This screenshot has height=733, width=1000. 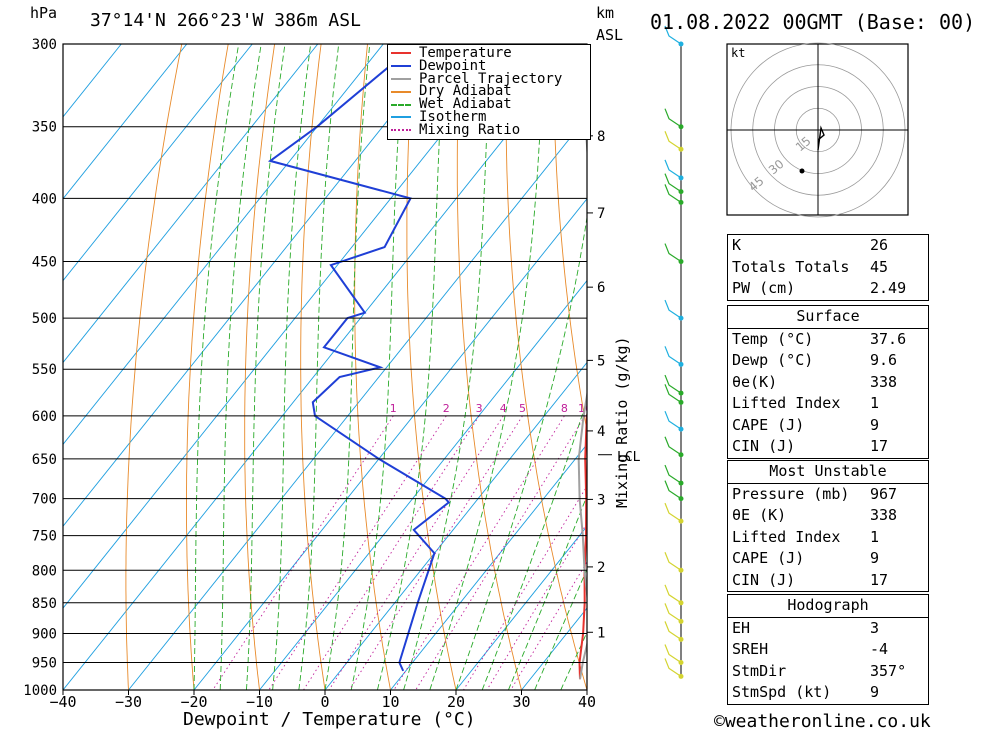 I want to click on pressure-tick-label: 500, so click(x=44, y=319).